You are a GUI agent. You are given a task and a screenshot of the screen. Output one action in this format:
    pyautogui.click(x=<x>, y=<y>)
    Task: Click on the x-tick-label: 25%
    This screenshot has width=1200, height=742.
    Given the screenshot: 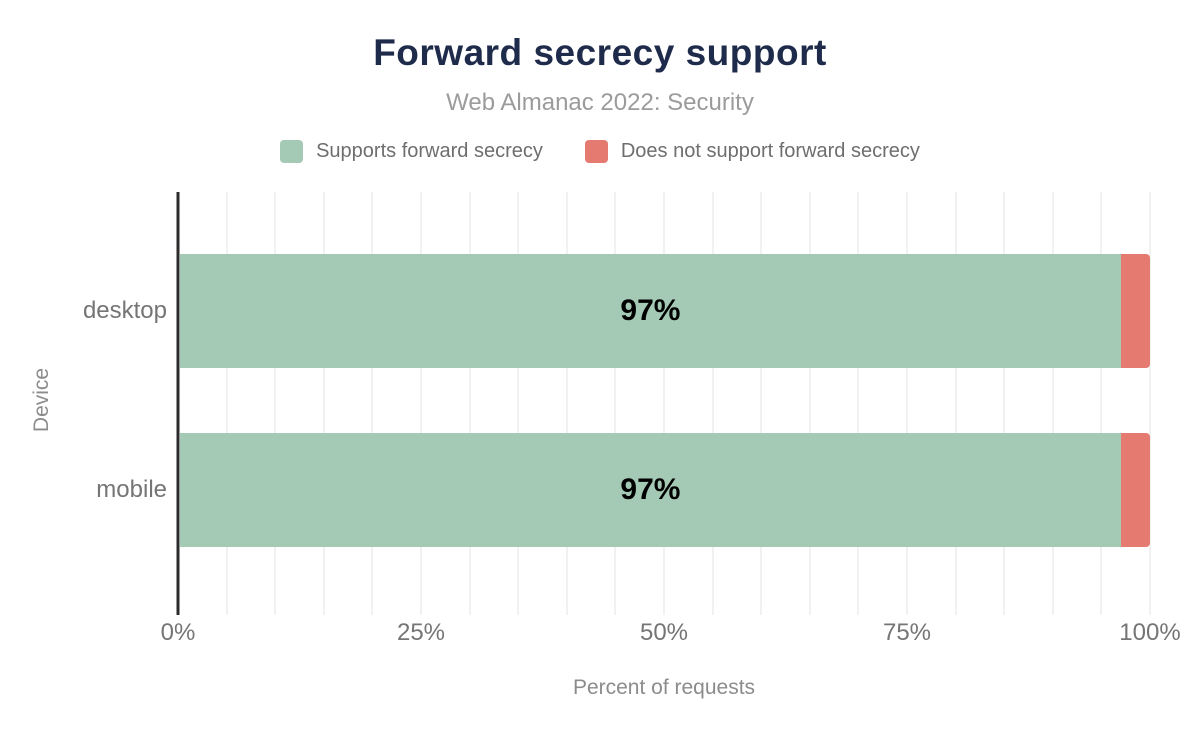 What is the action you would take?
    pyautogui.click(x=421, y=632)
    